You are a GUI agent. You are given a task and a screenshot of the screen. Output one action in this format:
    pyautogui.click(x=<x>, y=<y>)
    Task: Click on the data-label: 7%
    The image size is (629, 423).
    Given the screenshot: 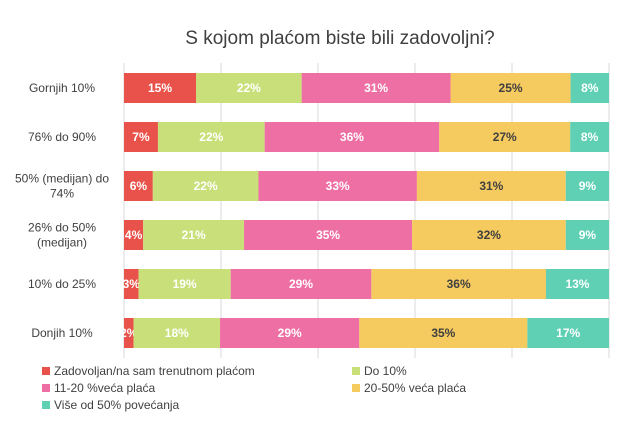 What is the action you would take?
    pyautogui.click(x=141, y=137)
    